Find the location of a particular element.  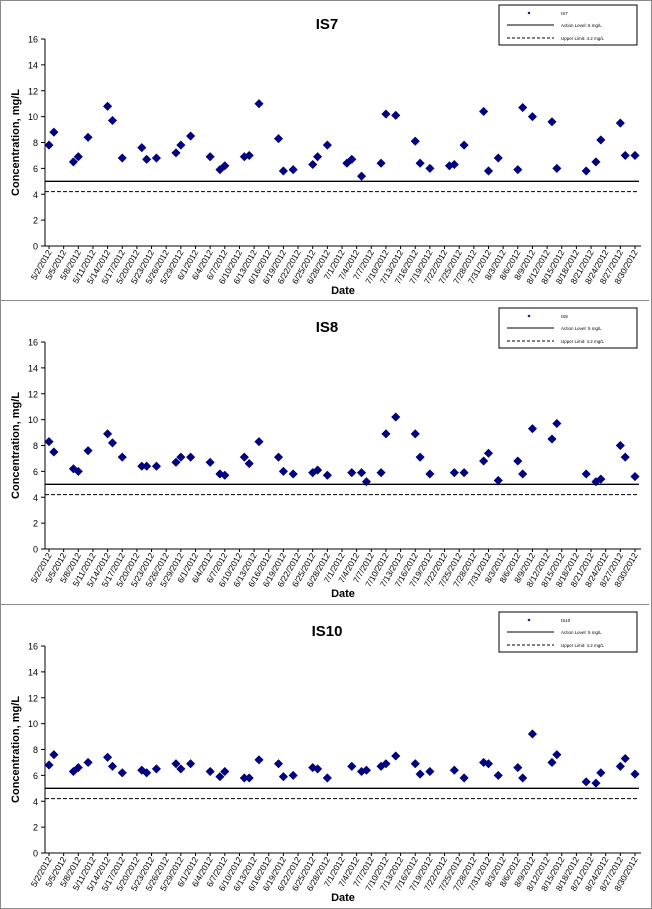

legend-label: Upper Limit: 4.2 mg/L is located at coordinates (583, 341).